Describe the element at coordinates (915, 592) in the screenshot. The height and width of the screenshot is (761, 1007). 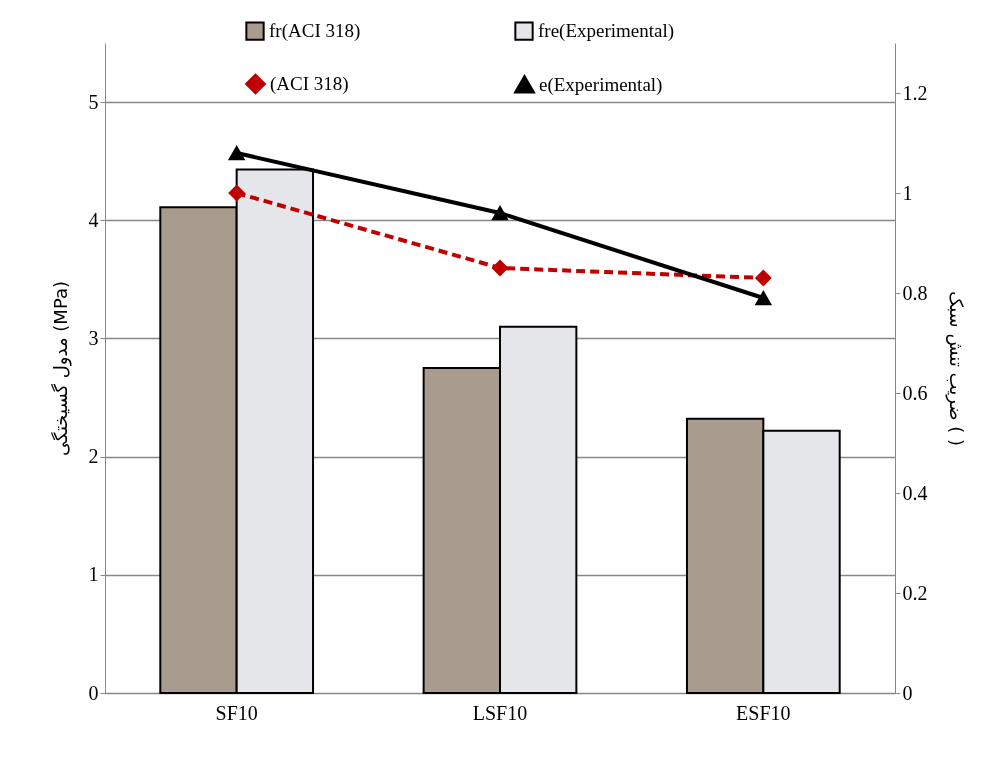
I see `y2-tick-label: 0.2` at that location.